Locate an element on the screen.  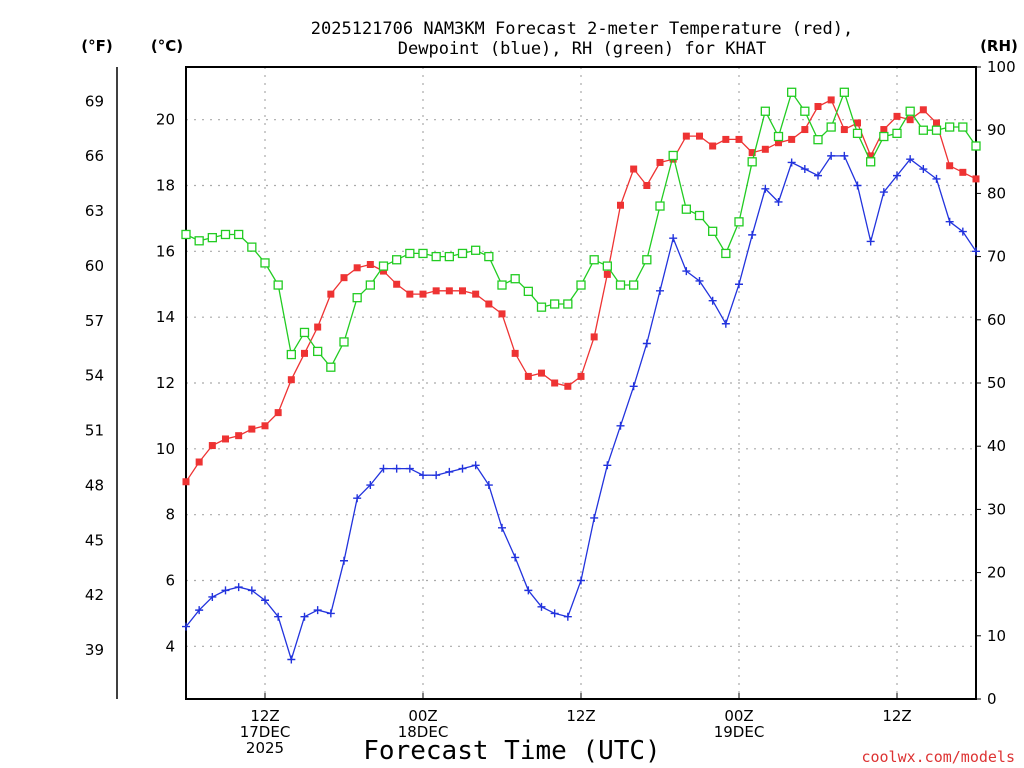
x-tick-label: 00Z is located at coordinates (738, 716).